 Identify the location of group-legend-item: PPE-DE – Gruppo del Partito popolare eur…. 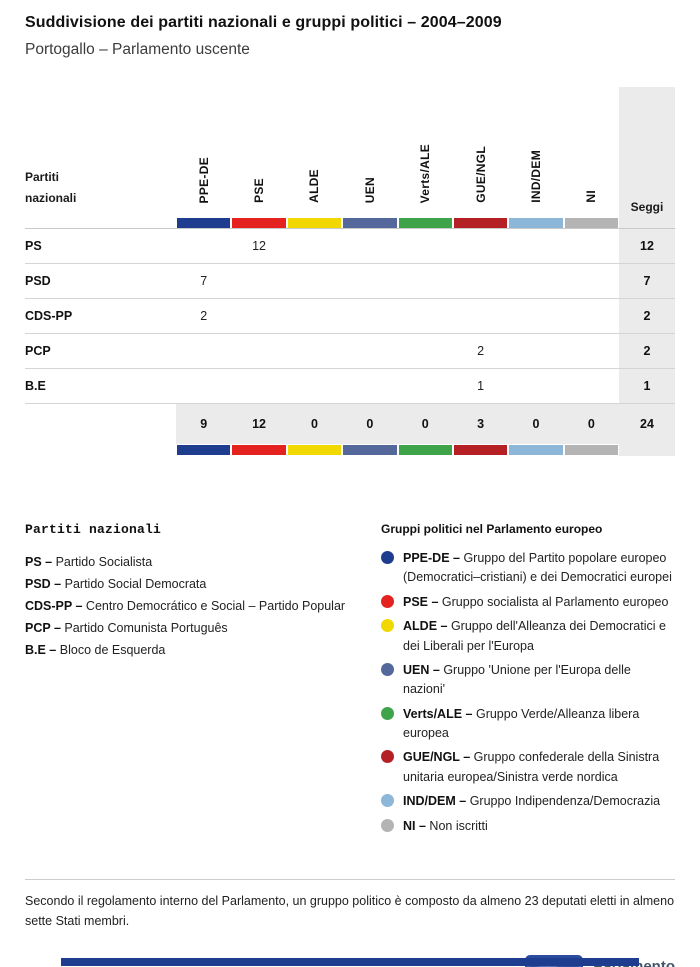
(528, 568).